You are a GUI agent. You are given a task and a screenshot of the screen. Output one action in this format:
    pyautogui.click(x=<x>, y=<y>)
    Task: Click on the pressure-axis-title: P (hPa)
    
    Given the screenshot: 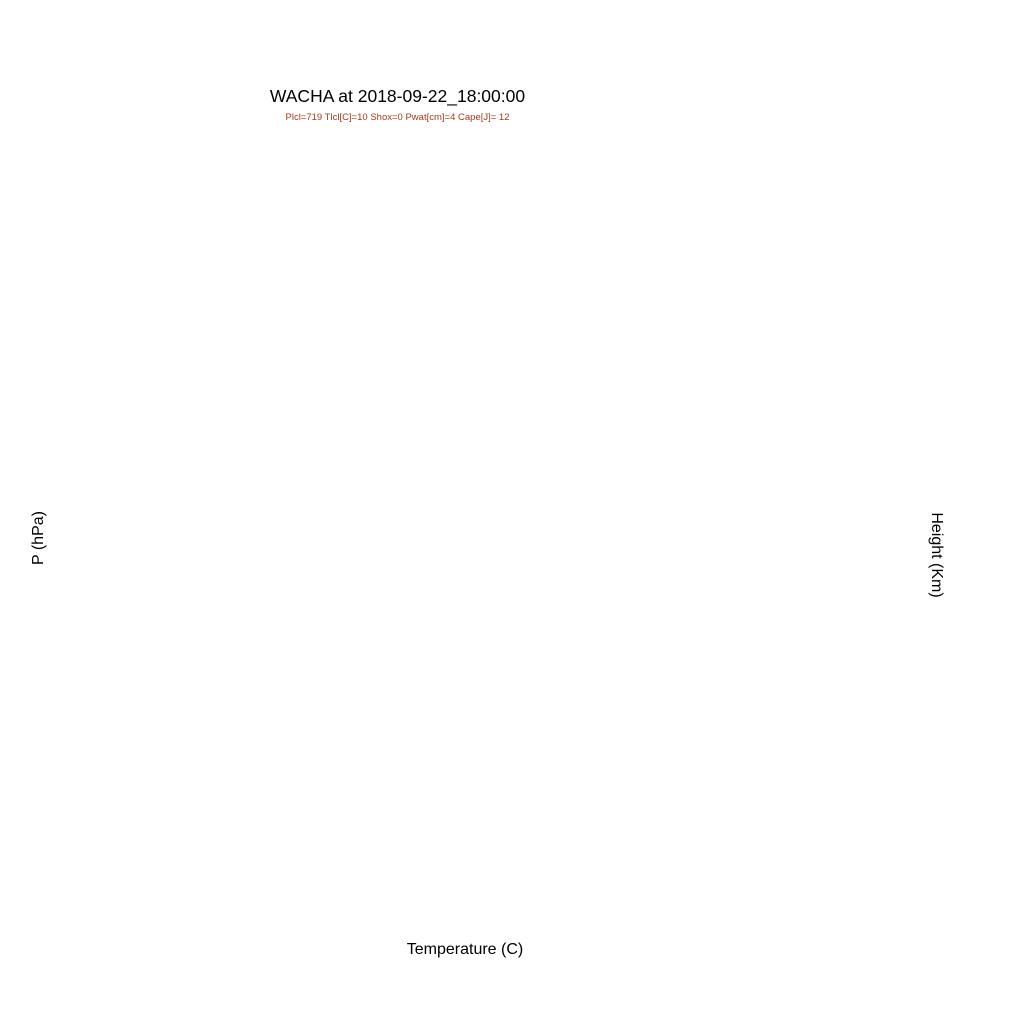 What is the action you would take?
    pyautogui.click(x=38, y=538)
    